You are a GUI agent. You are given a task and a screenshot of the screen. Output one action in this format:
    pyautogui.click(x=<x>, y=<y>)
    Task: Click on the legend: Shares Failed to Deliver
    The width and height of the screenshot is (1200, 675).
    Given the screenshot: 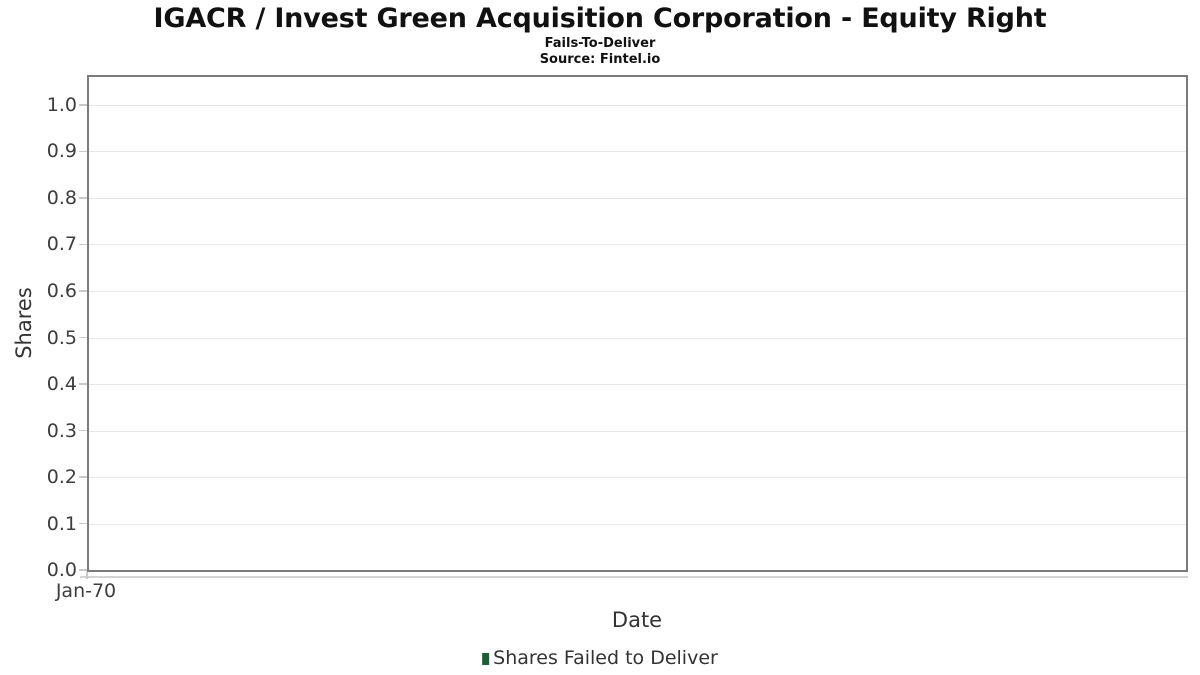 What is the action you would take?
    pyautogui.click(x=600, y=658)
    